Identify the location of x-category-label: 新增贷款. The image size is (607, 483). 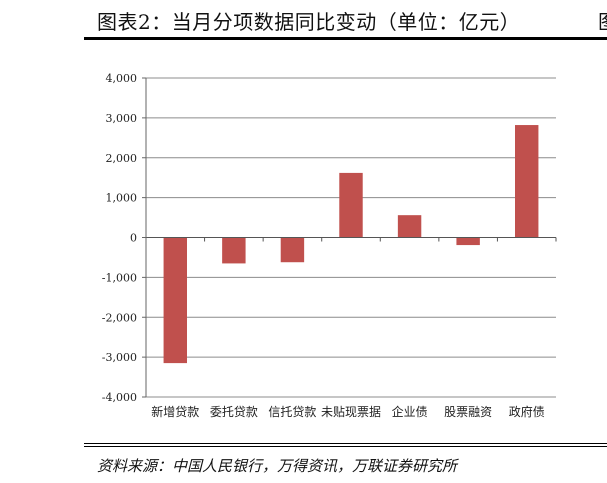
(175, 411).